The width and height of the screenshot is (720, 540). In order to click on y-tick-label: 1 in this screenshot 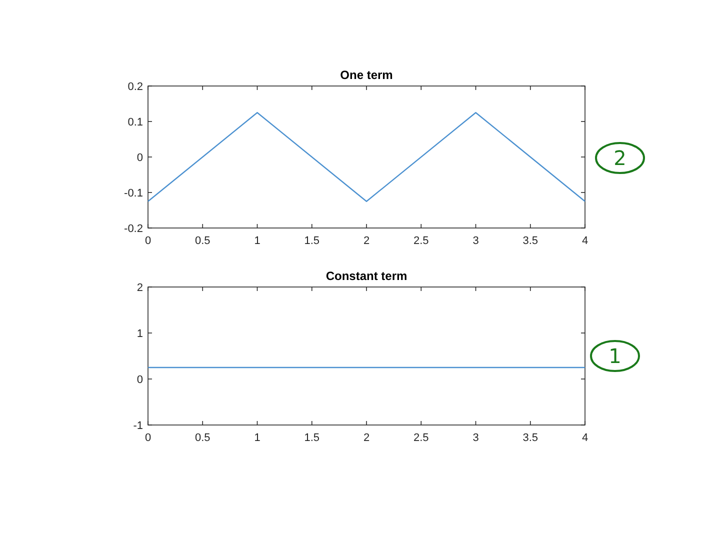, I will do `click(139, 334)`.